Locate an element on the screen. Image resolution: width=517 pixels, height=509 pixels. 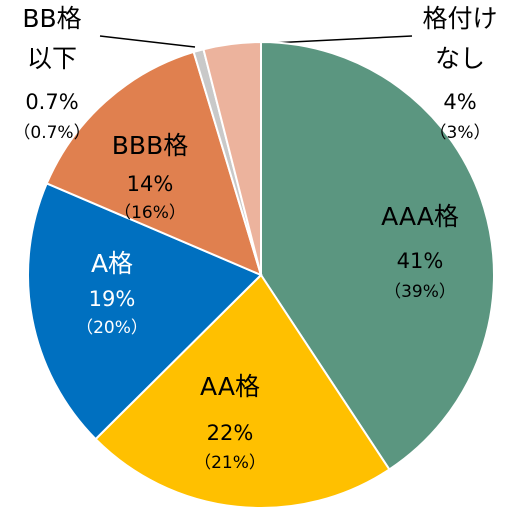
secondary-label: （0.7%） is located at coordinates (51, 133).